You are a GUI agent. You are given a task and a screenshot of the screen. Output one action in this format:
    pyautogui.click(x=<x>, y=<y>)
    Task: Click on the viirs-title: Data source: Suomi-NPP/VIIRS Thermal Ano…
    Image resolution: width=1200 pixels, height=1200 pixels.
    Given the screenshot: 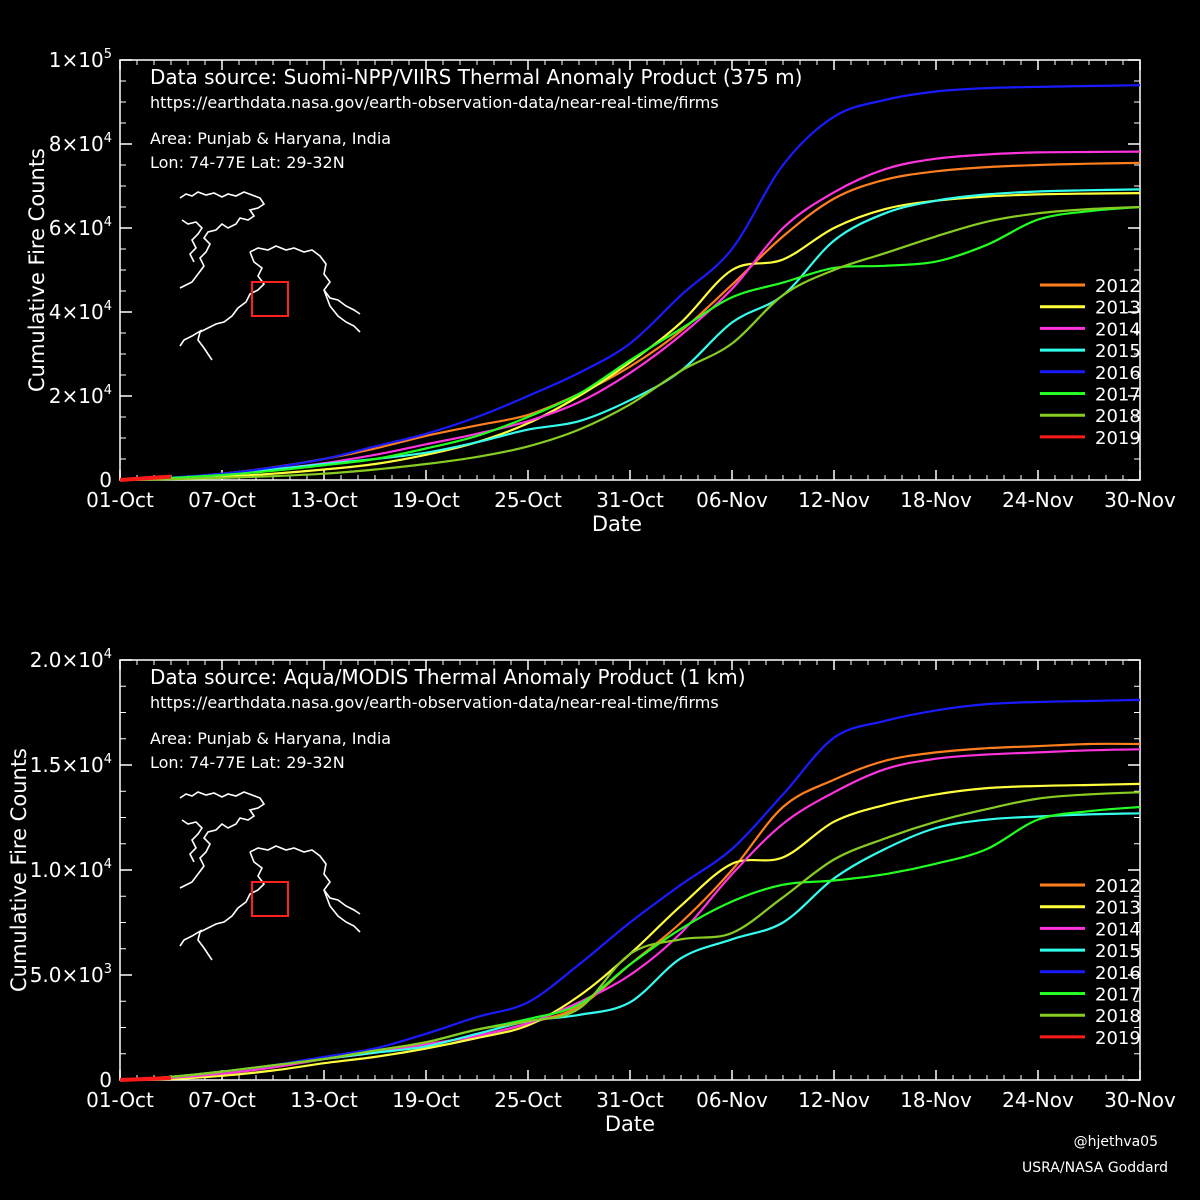 What is the action you would take?
    pyautogui.click(x=476, y=77)
    